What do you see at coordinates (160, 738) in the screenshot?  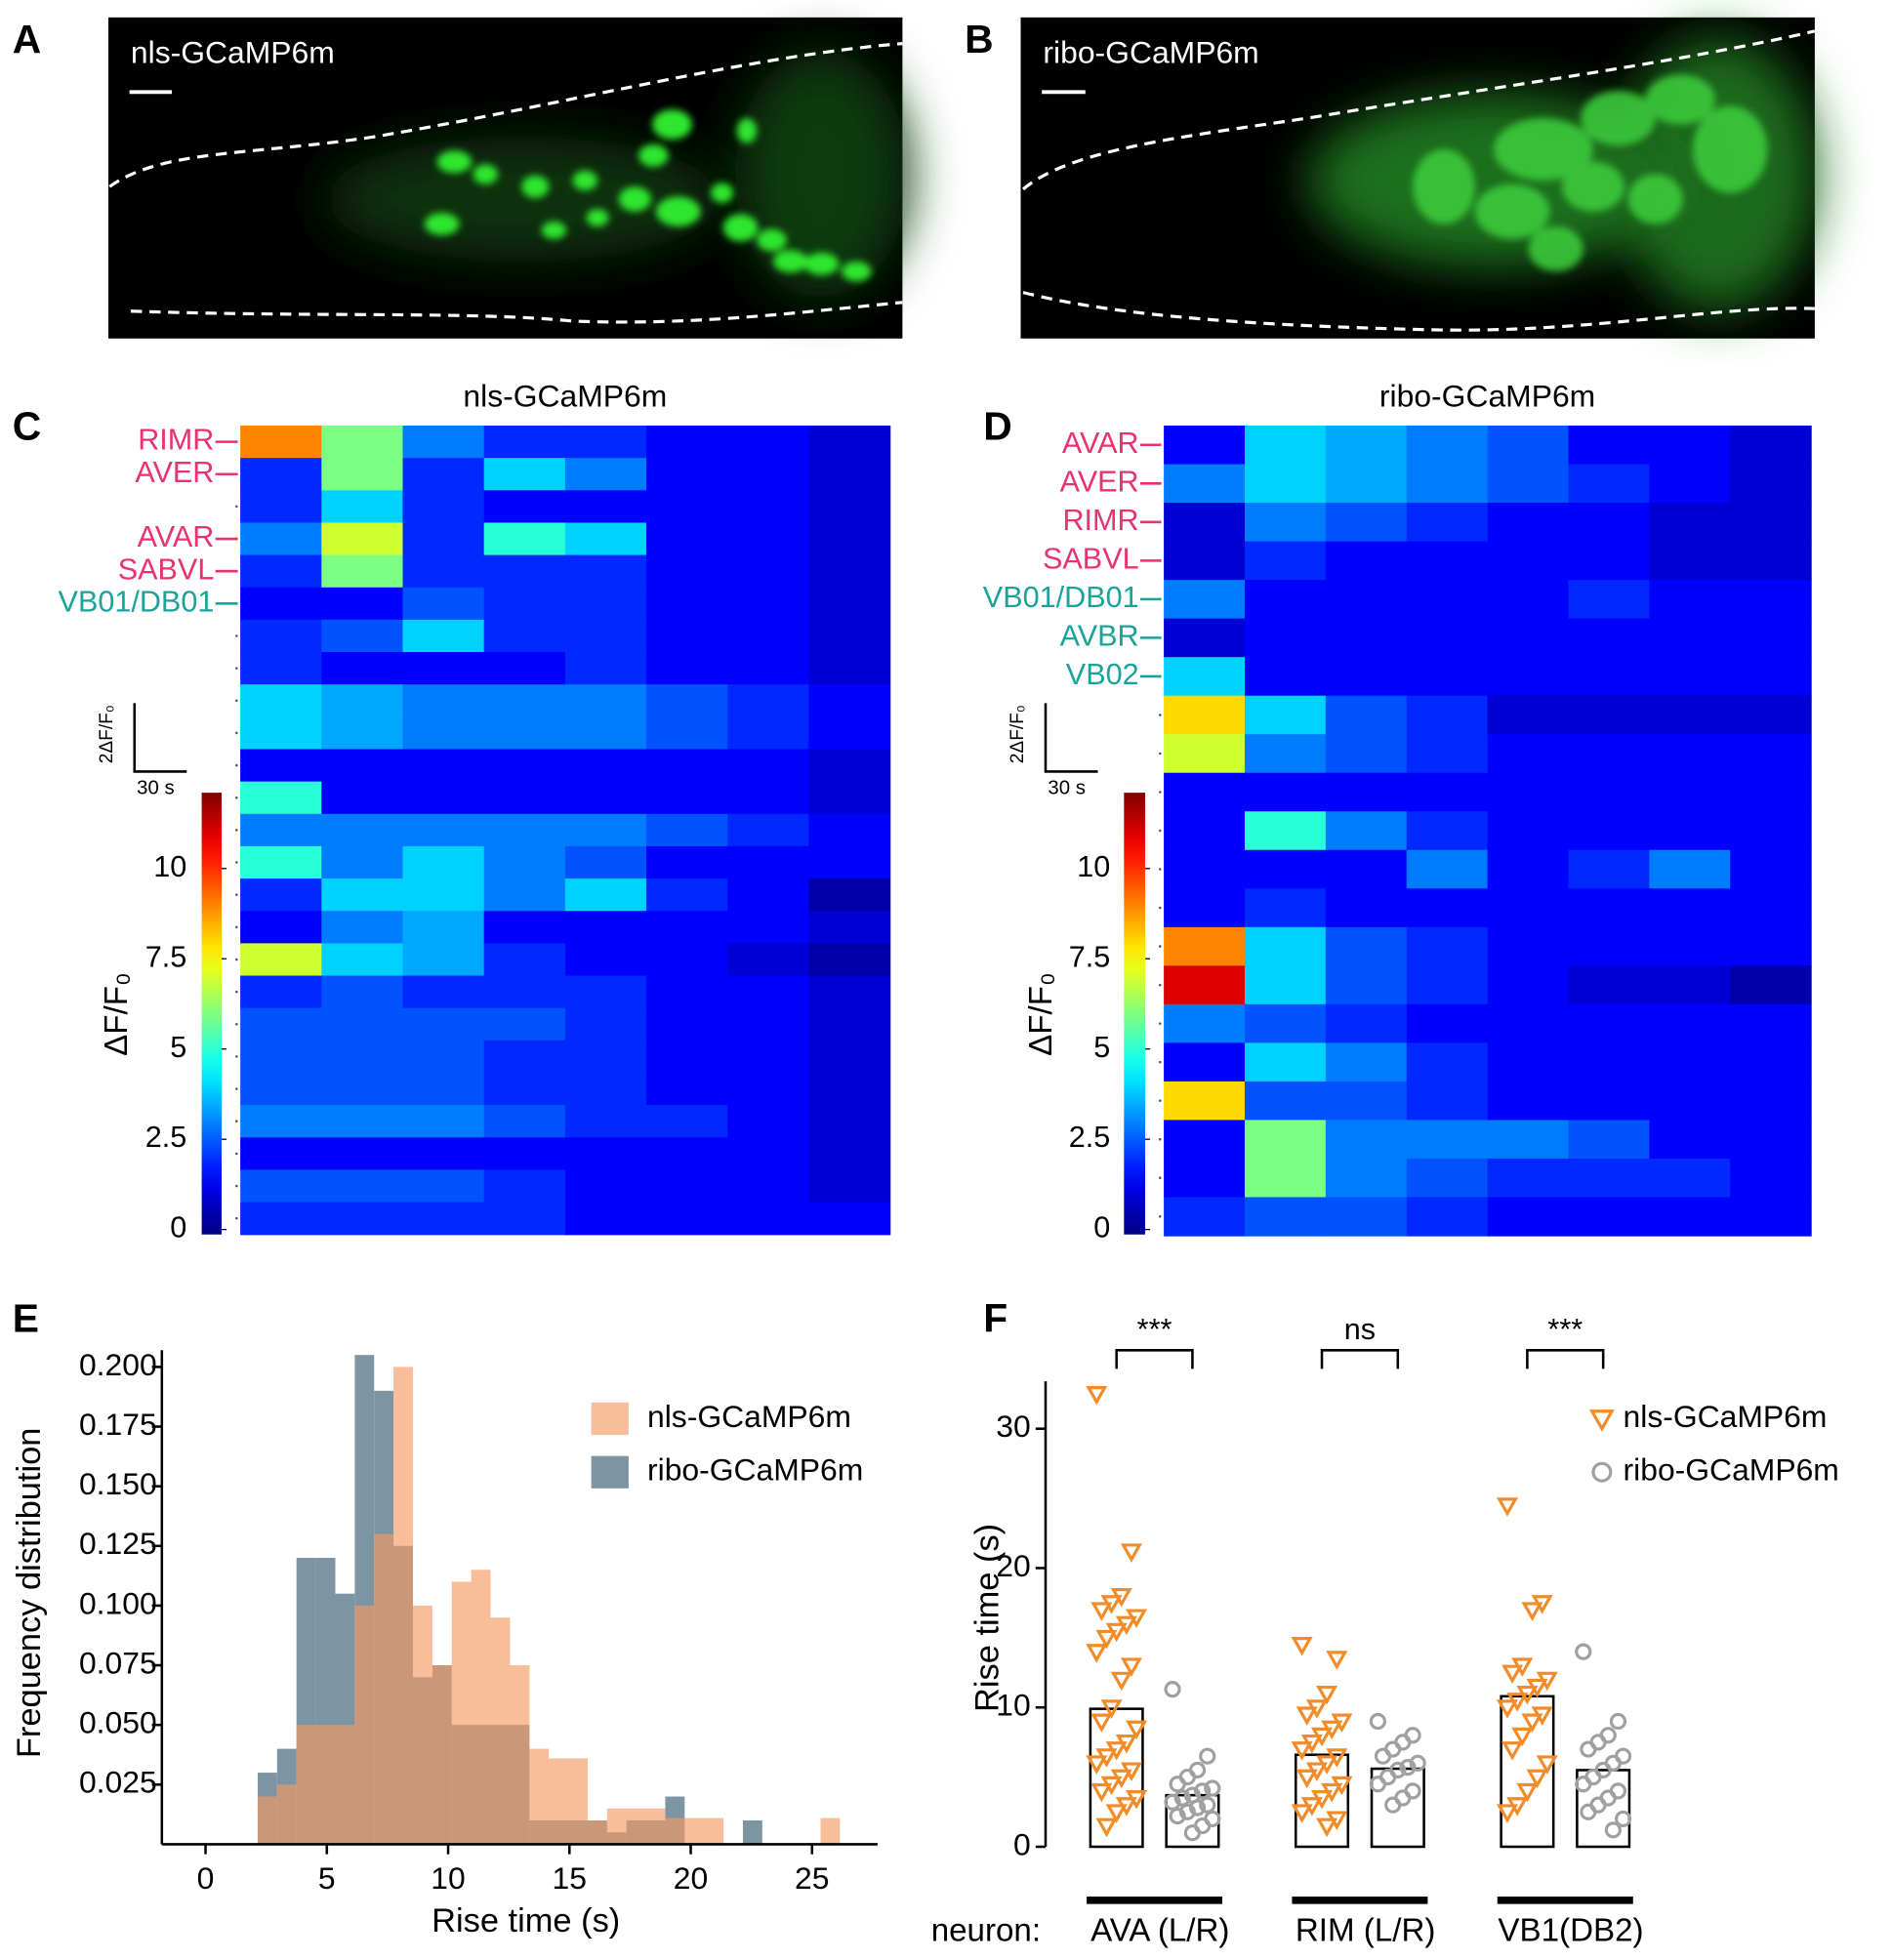 I see `scale-bar` at bounding box center [160, 738].